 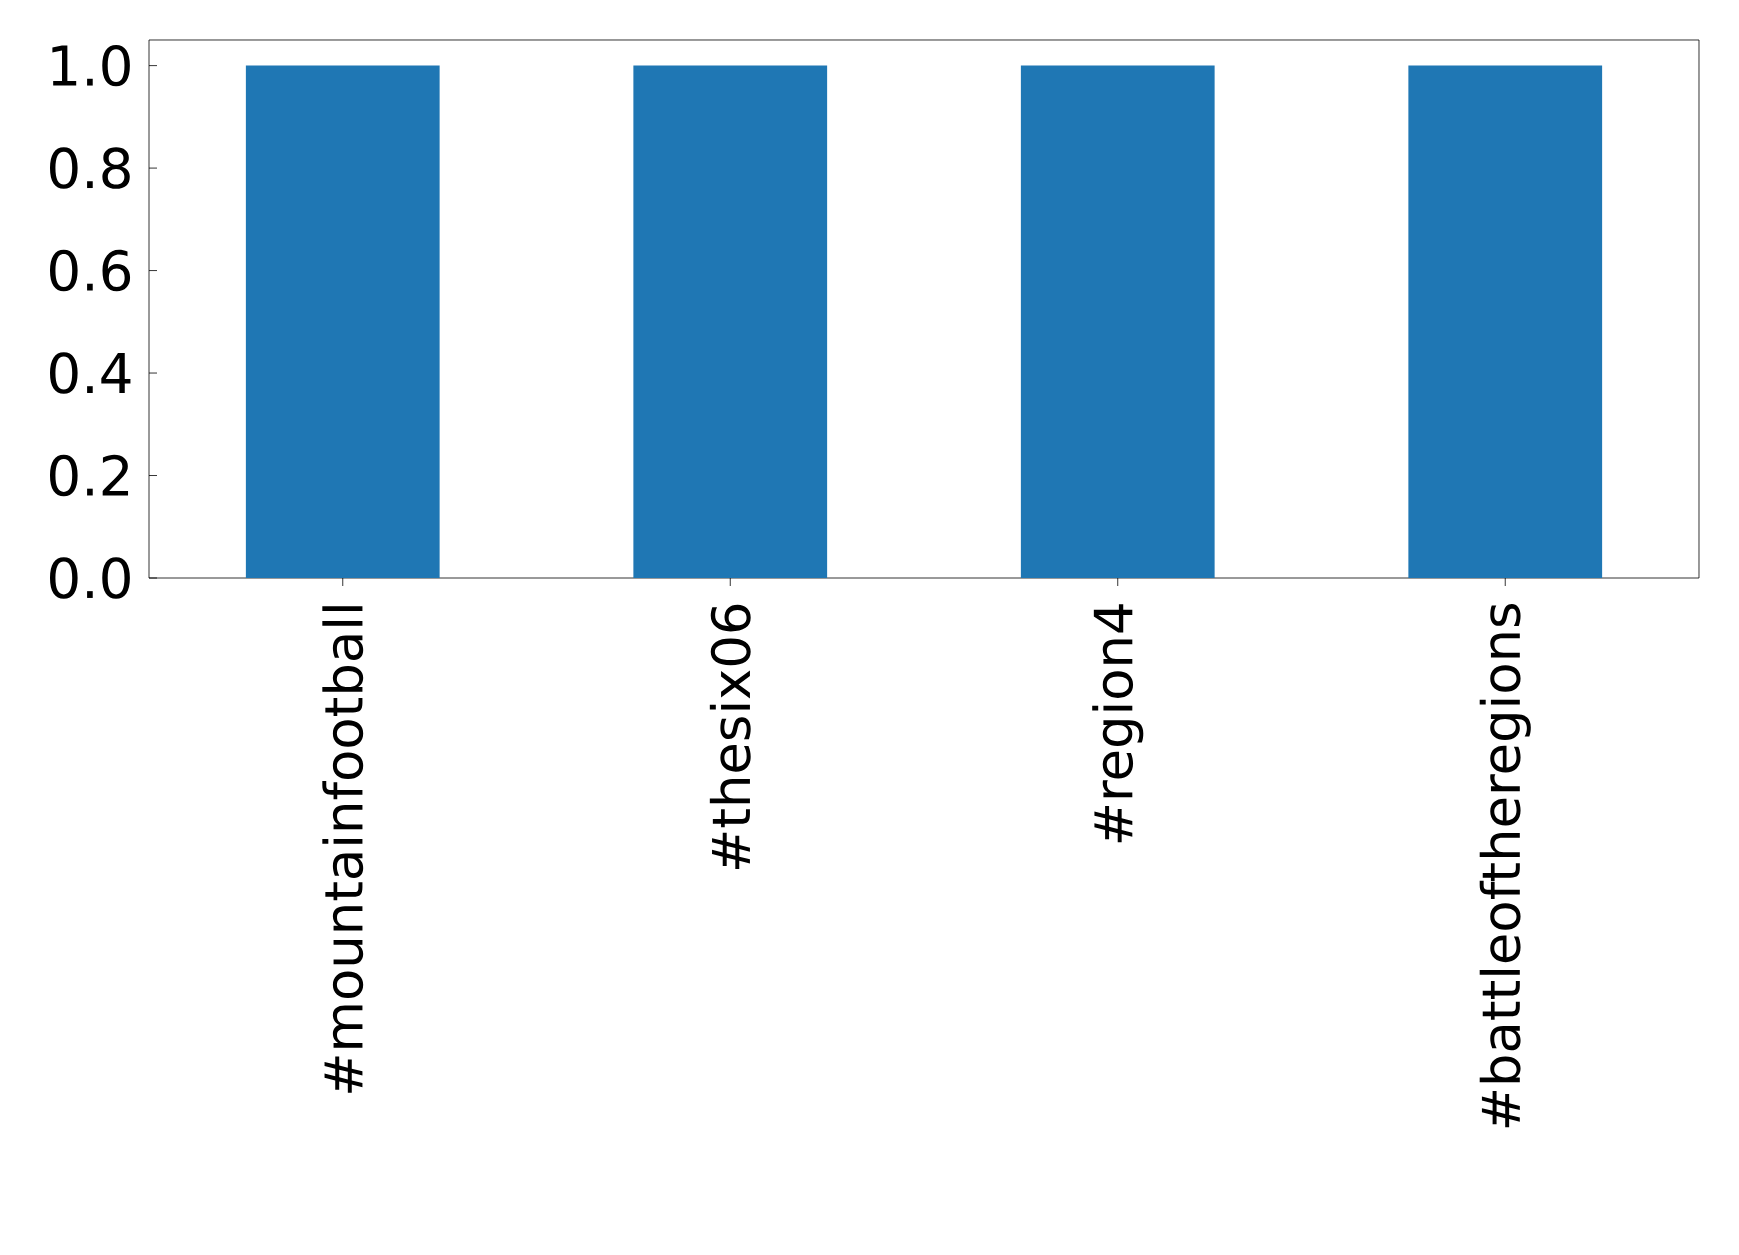 What do you see at coordinates (1505, 866) in the screenshot?
I see `x-tick-label: #battleoftheregions` at bounding box center [1505, 866].